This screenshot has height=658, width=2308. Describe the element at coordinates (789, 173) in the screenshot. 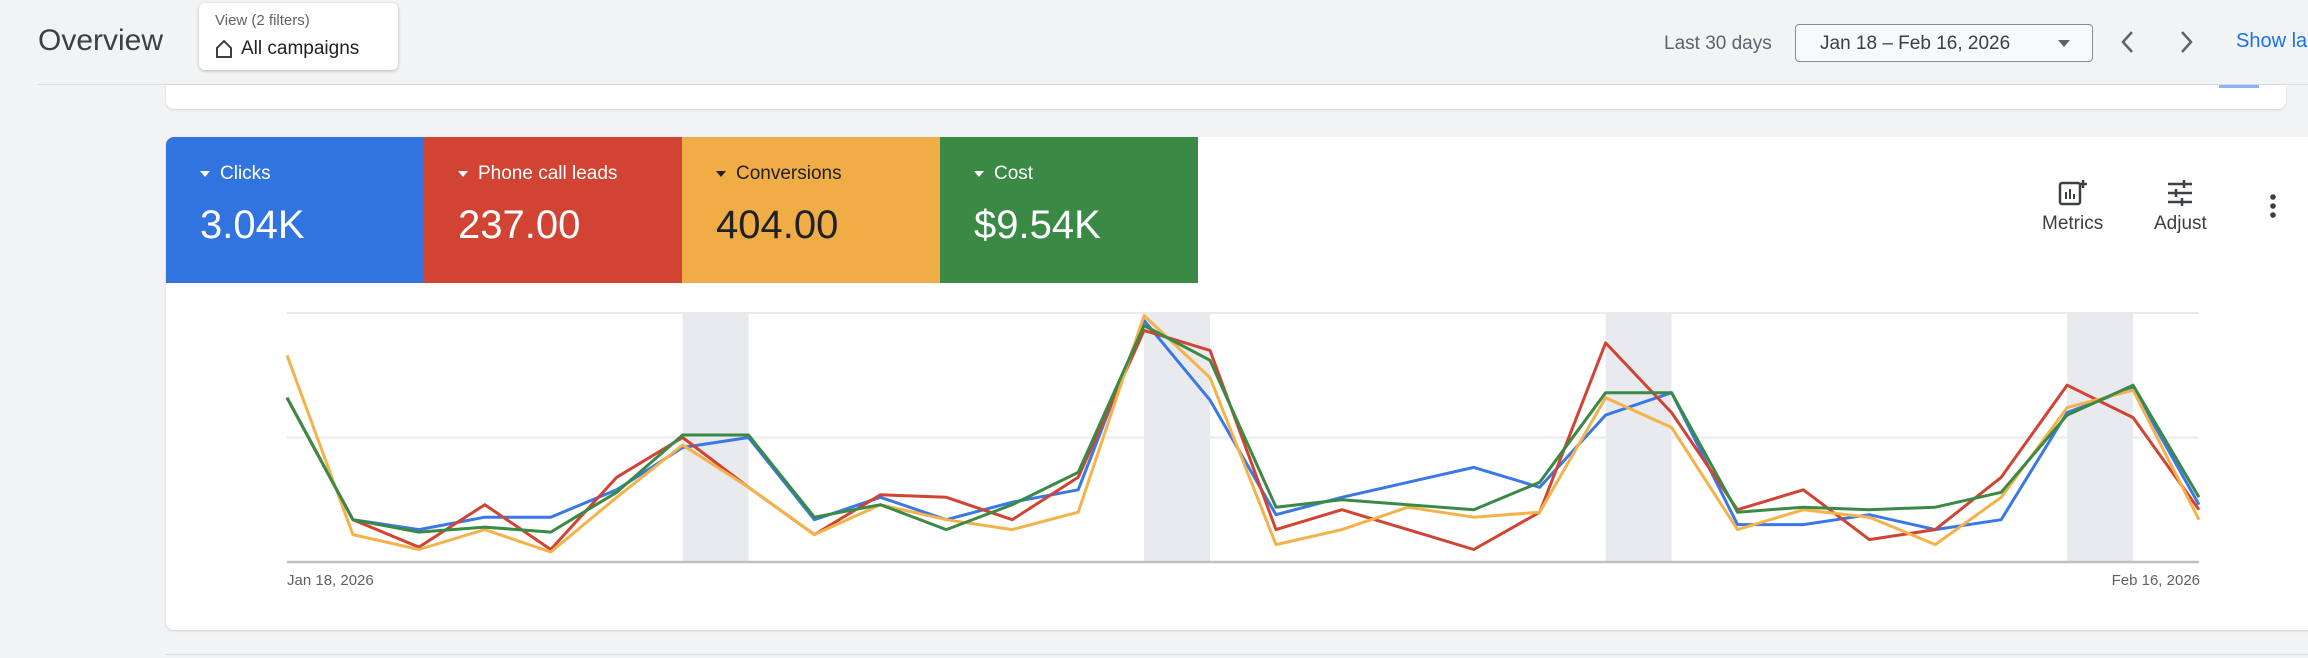

I see `metric-label: Conversions` at that location.